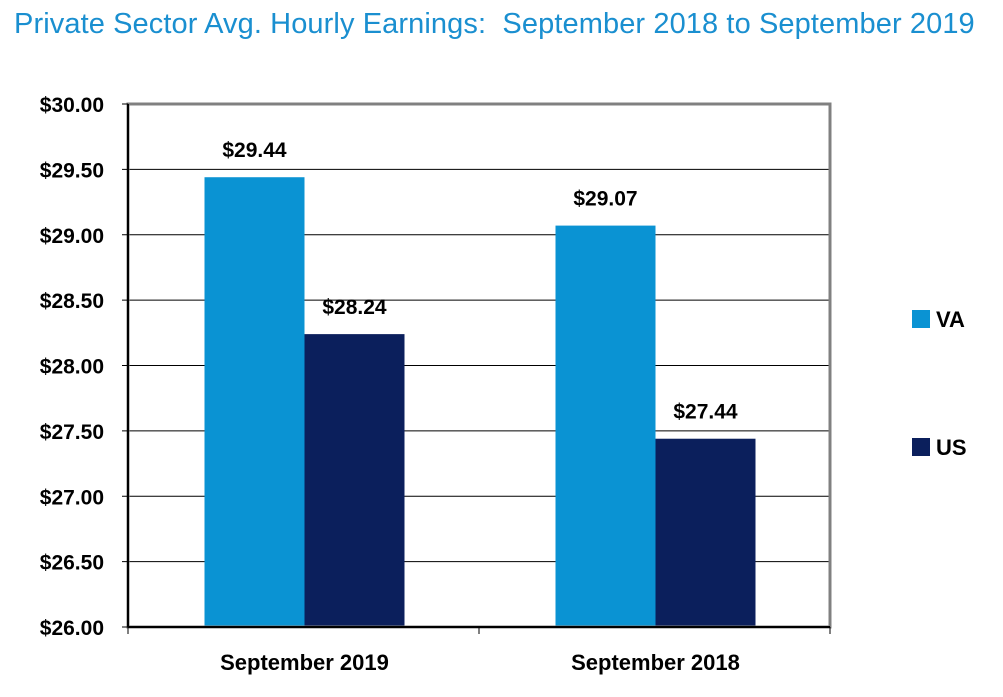  I want to click on y-tick-label: $29.50, so click(72, 170).